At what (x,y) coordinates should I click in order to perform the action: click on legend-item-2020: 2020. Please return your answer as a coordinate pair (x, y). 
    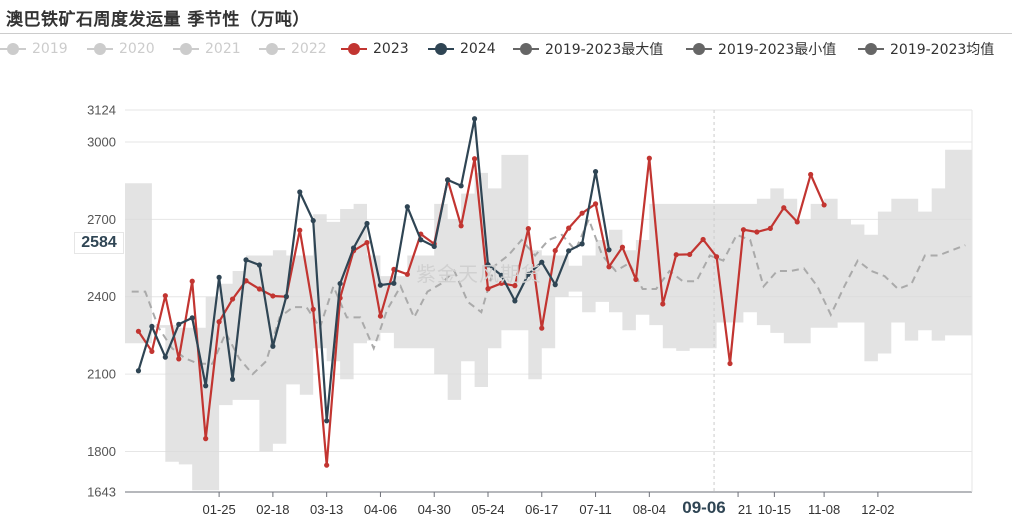
    Looking at the image, I should click on (121, 49).